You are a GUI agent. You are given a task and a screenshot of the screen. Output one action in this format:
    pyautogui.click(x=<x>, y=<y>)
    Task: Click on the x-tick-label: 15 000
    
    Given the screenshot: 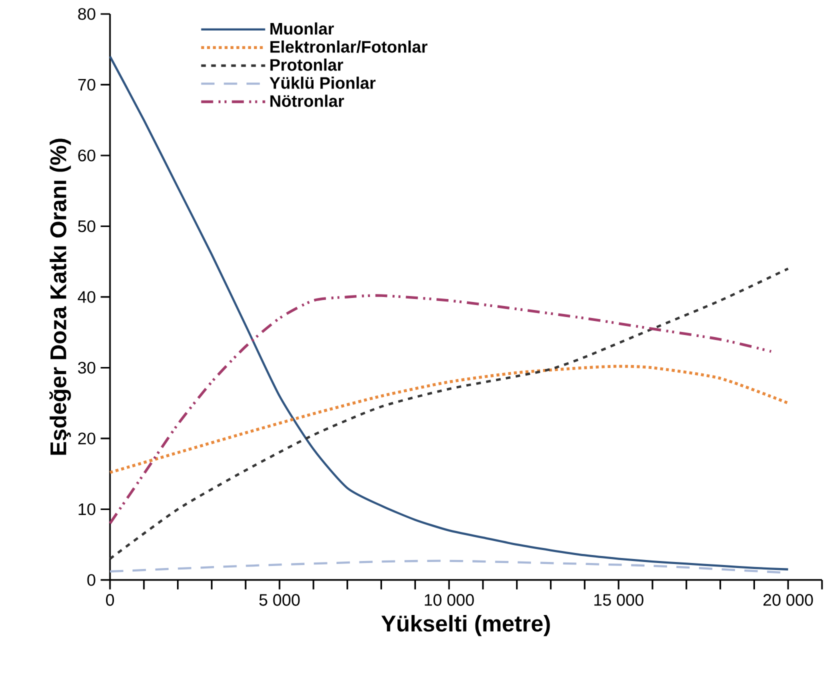 What is the action you would take?
    pyautogui.click(x=619, y=600)
    